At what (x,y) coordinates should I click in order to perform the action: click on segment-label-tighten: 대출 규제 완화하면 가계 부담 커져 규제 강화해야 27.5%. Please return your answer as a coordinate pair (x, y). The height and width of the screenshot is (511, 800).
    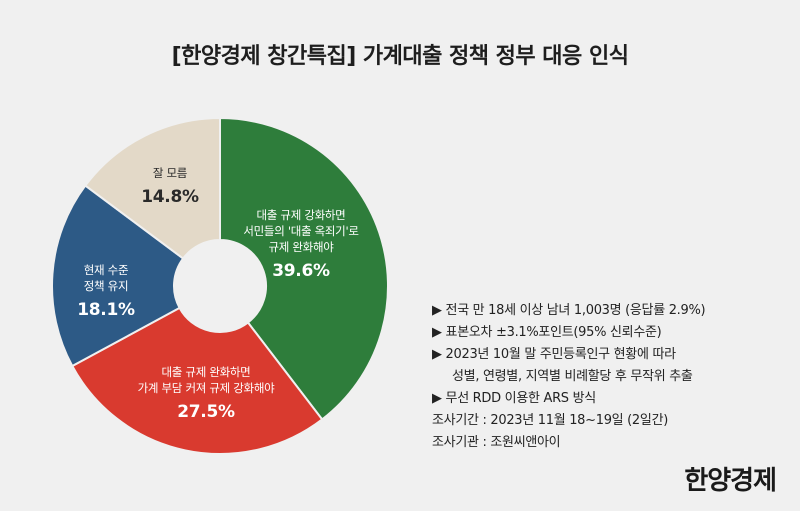
    Looking at the image, I should click on (206, 393).